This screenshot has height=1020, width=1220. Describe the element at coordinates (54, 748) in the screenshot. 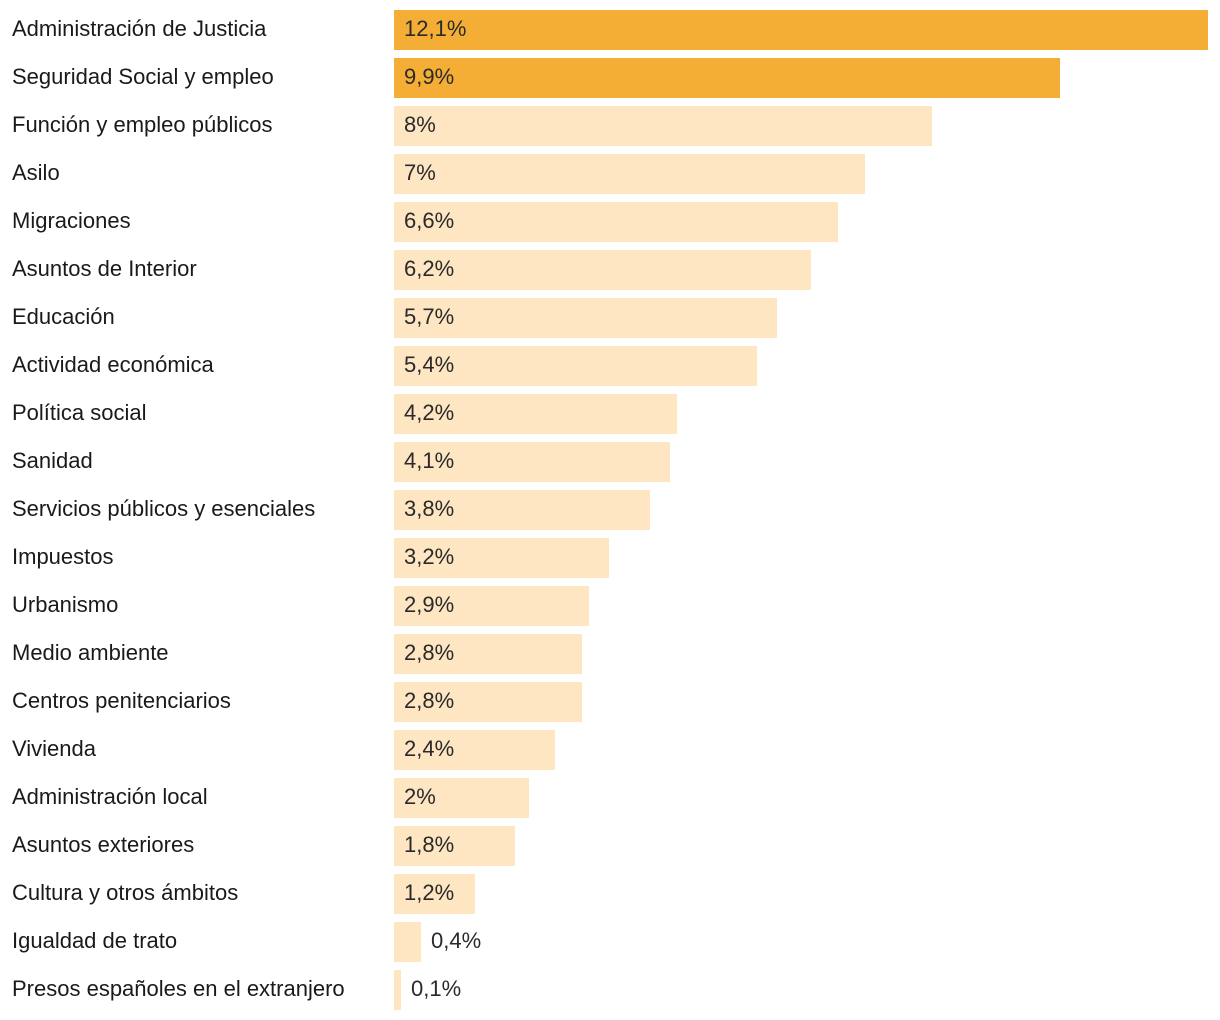

I see `category-label: Vivienda` at that location.